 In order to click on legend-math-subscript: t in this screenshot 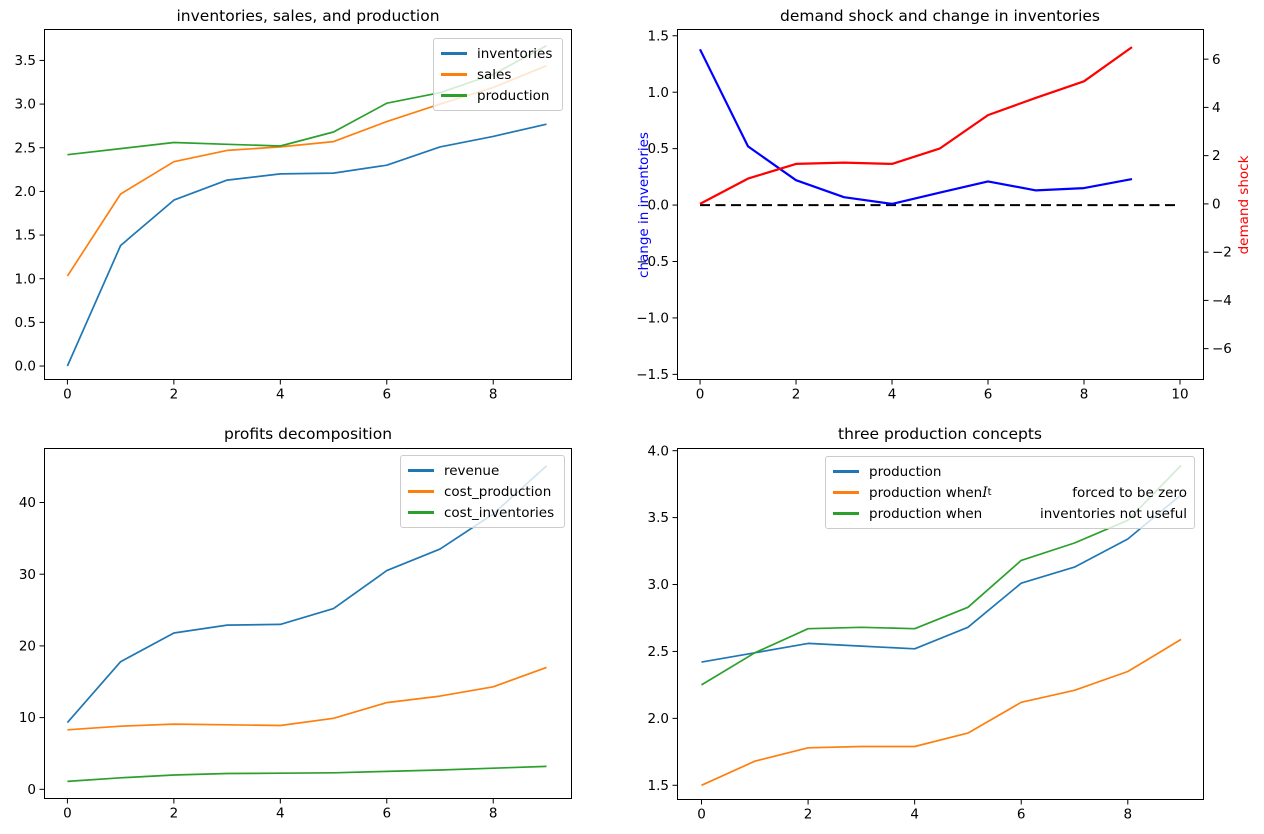, I will do `click(989, 492)`.